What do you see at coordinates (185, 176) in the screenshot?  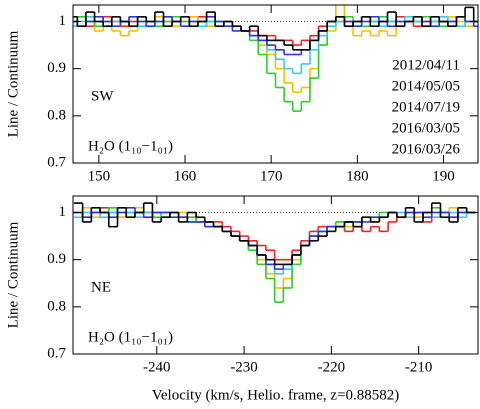 I see `x-tick-label: 160` at bounding box center [185, 176].